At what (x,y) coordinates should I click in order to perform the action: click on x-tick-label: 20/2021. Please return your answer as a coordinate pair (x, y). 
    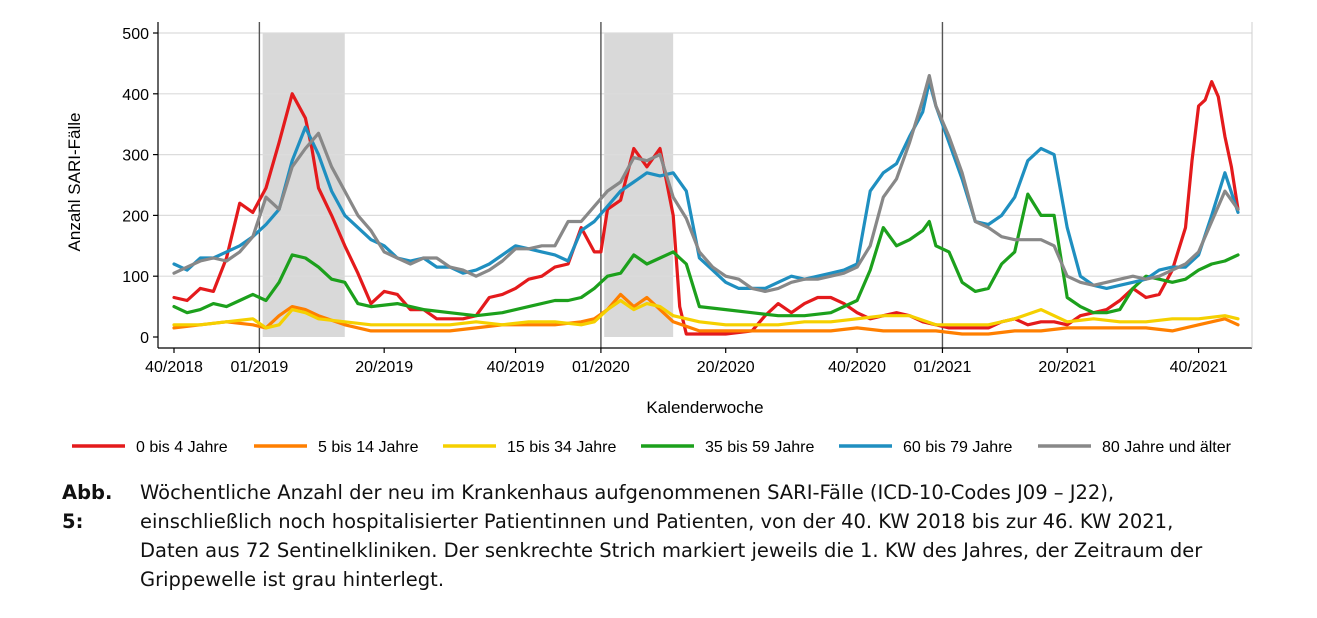
    Looking at the image, I should click on (1067, 367).